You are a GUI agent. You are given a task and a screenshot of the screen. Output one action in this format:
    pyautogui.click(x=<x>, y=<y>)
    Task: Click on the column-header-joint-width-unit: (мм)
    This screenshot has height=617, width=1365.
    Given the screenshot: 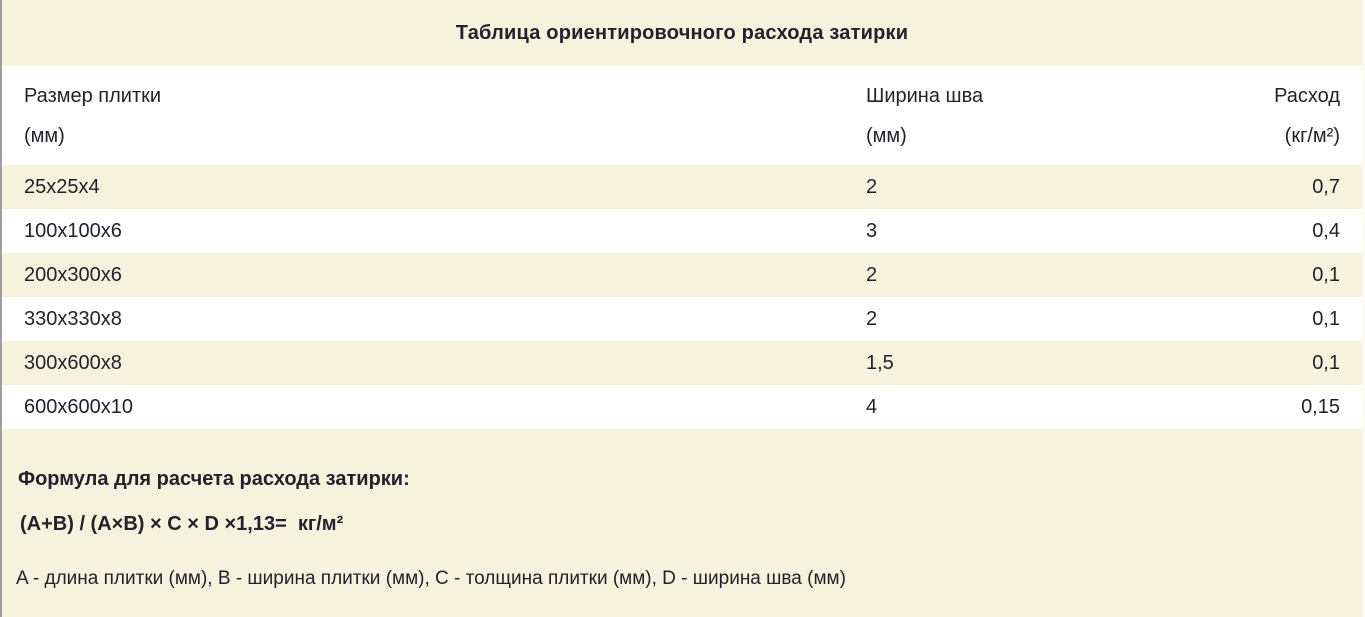 What is the action you would take?
    pyautogui.click(x=886, y=135)
    